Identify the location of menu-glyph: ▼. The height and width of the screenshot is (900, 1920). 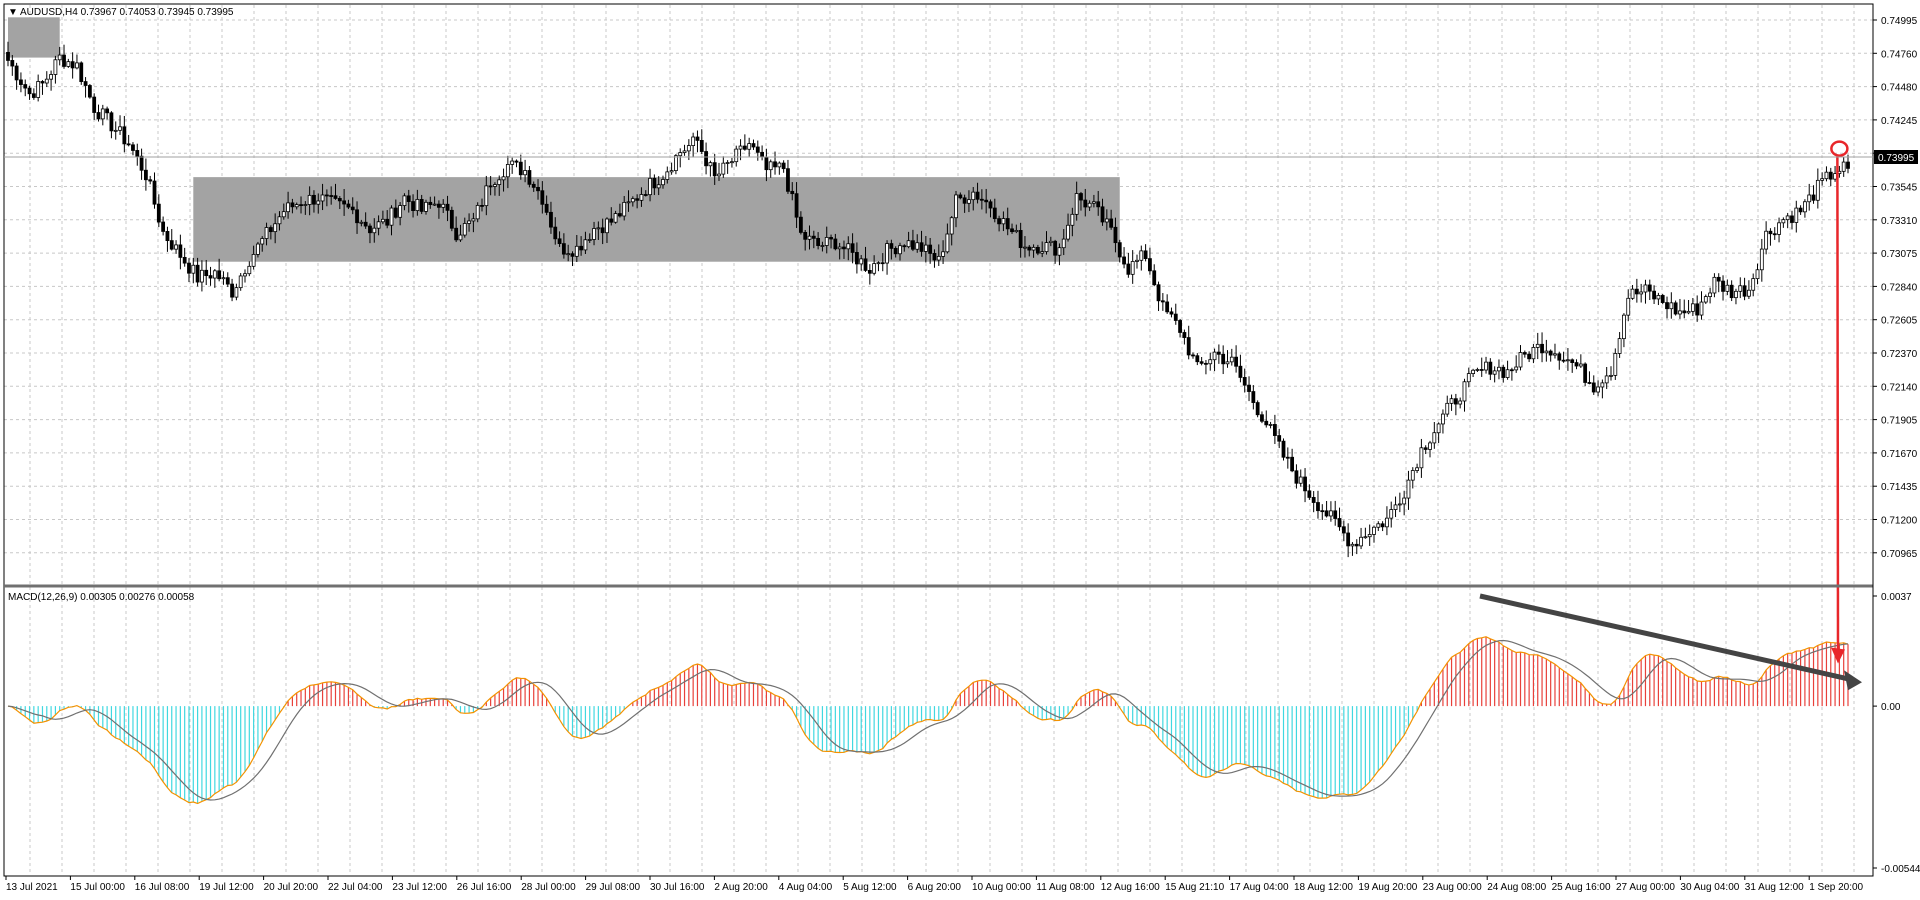
(13, 12).